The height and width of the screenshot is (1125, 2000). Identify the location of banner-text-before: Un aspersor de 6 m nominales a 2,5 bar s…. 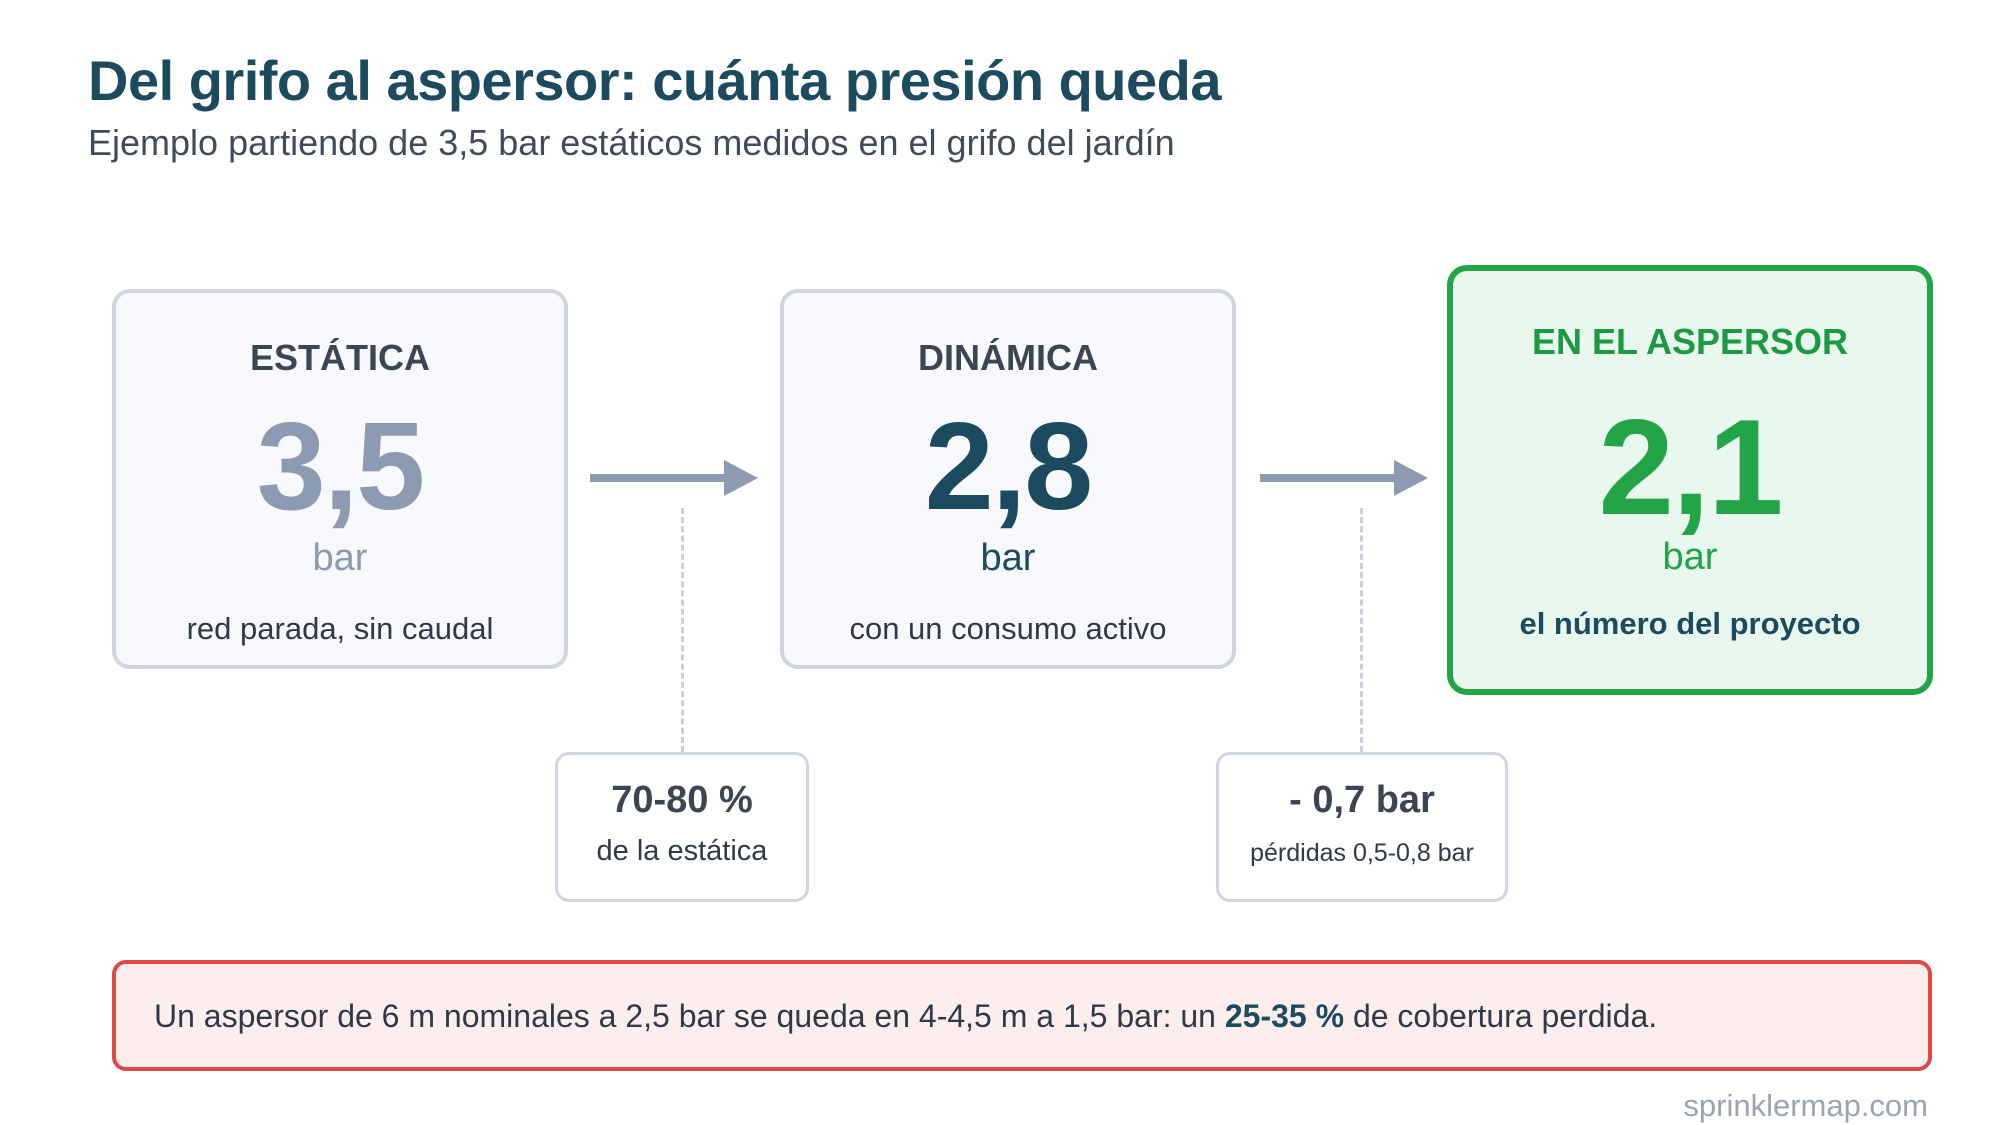
(689, 1016).